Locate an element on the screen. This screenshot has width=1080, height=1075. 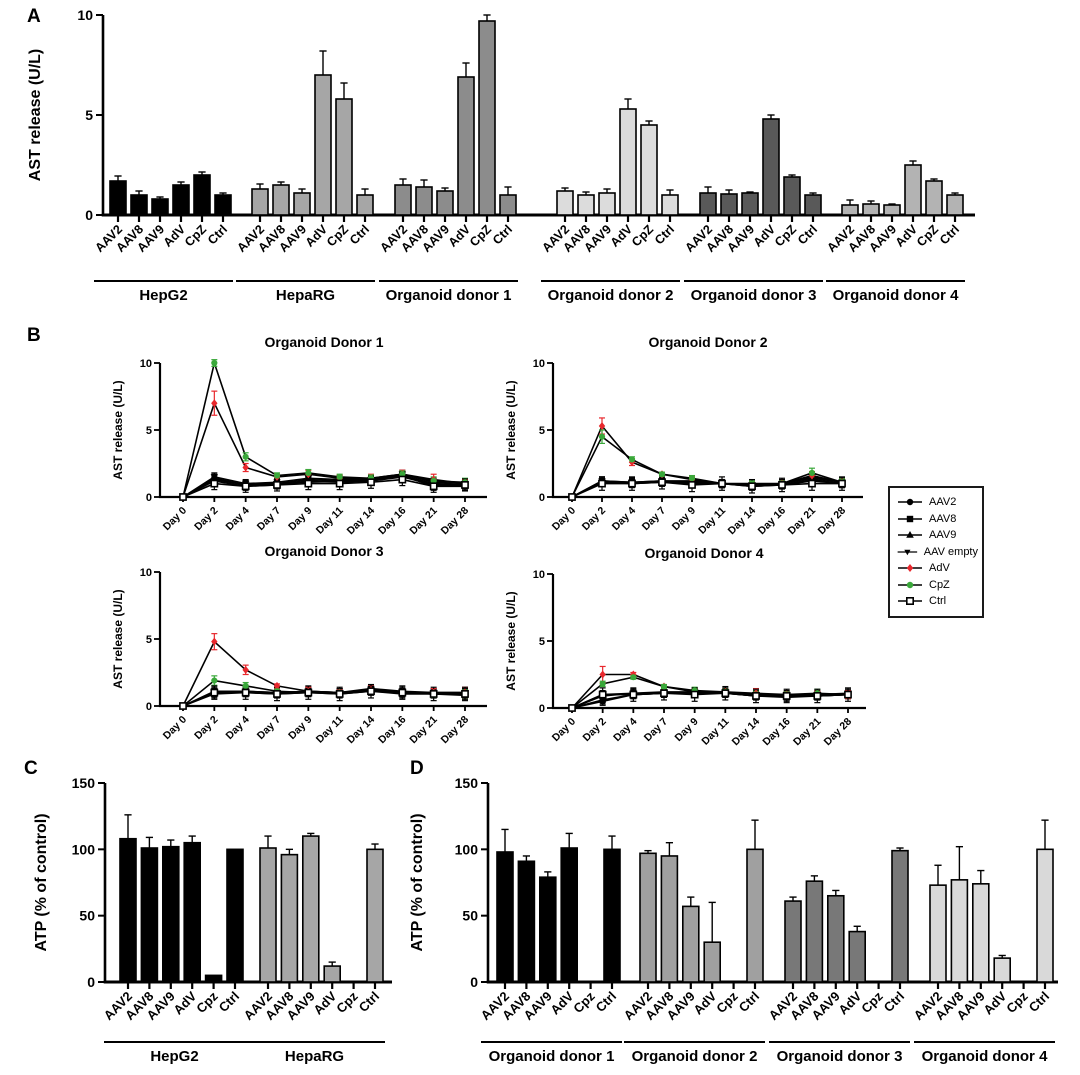
bar-heparg-aav9 is located at coordinates (310, 909).